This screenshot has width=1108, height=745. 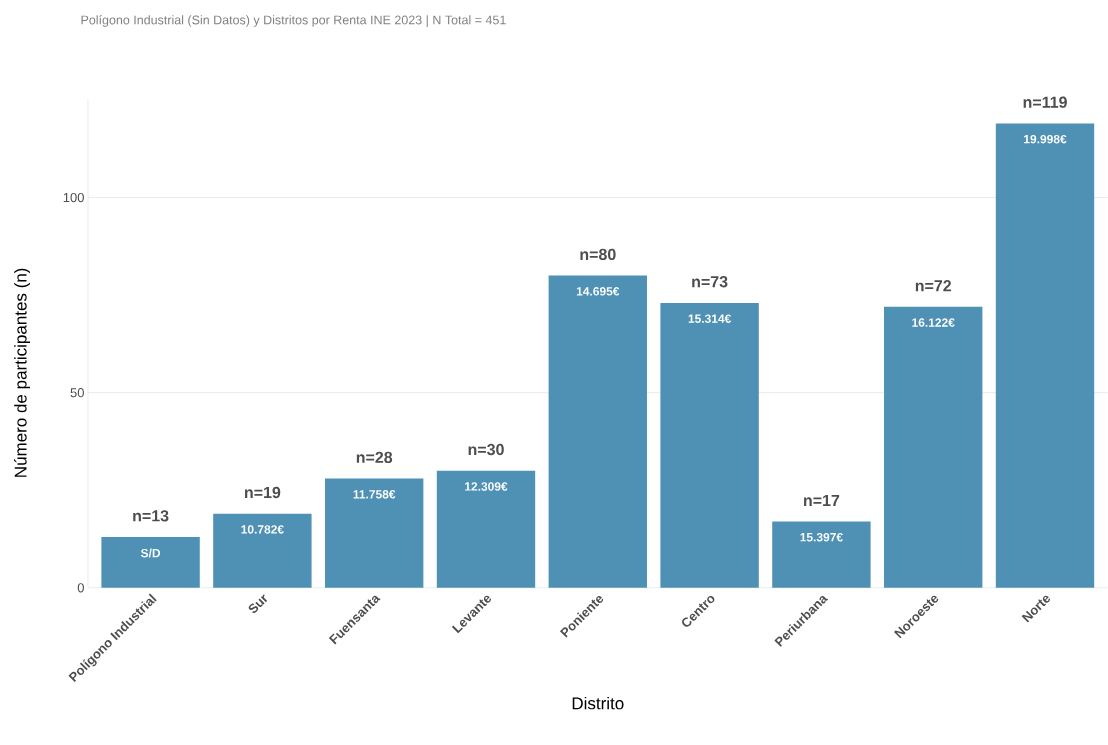 What do you see at coordinates (73, 198) in the screenshot?
I see `y-tick-label: 100` at bounding box center [73, 198].